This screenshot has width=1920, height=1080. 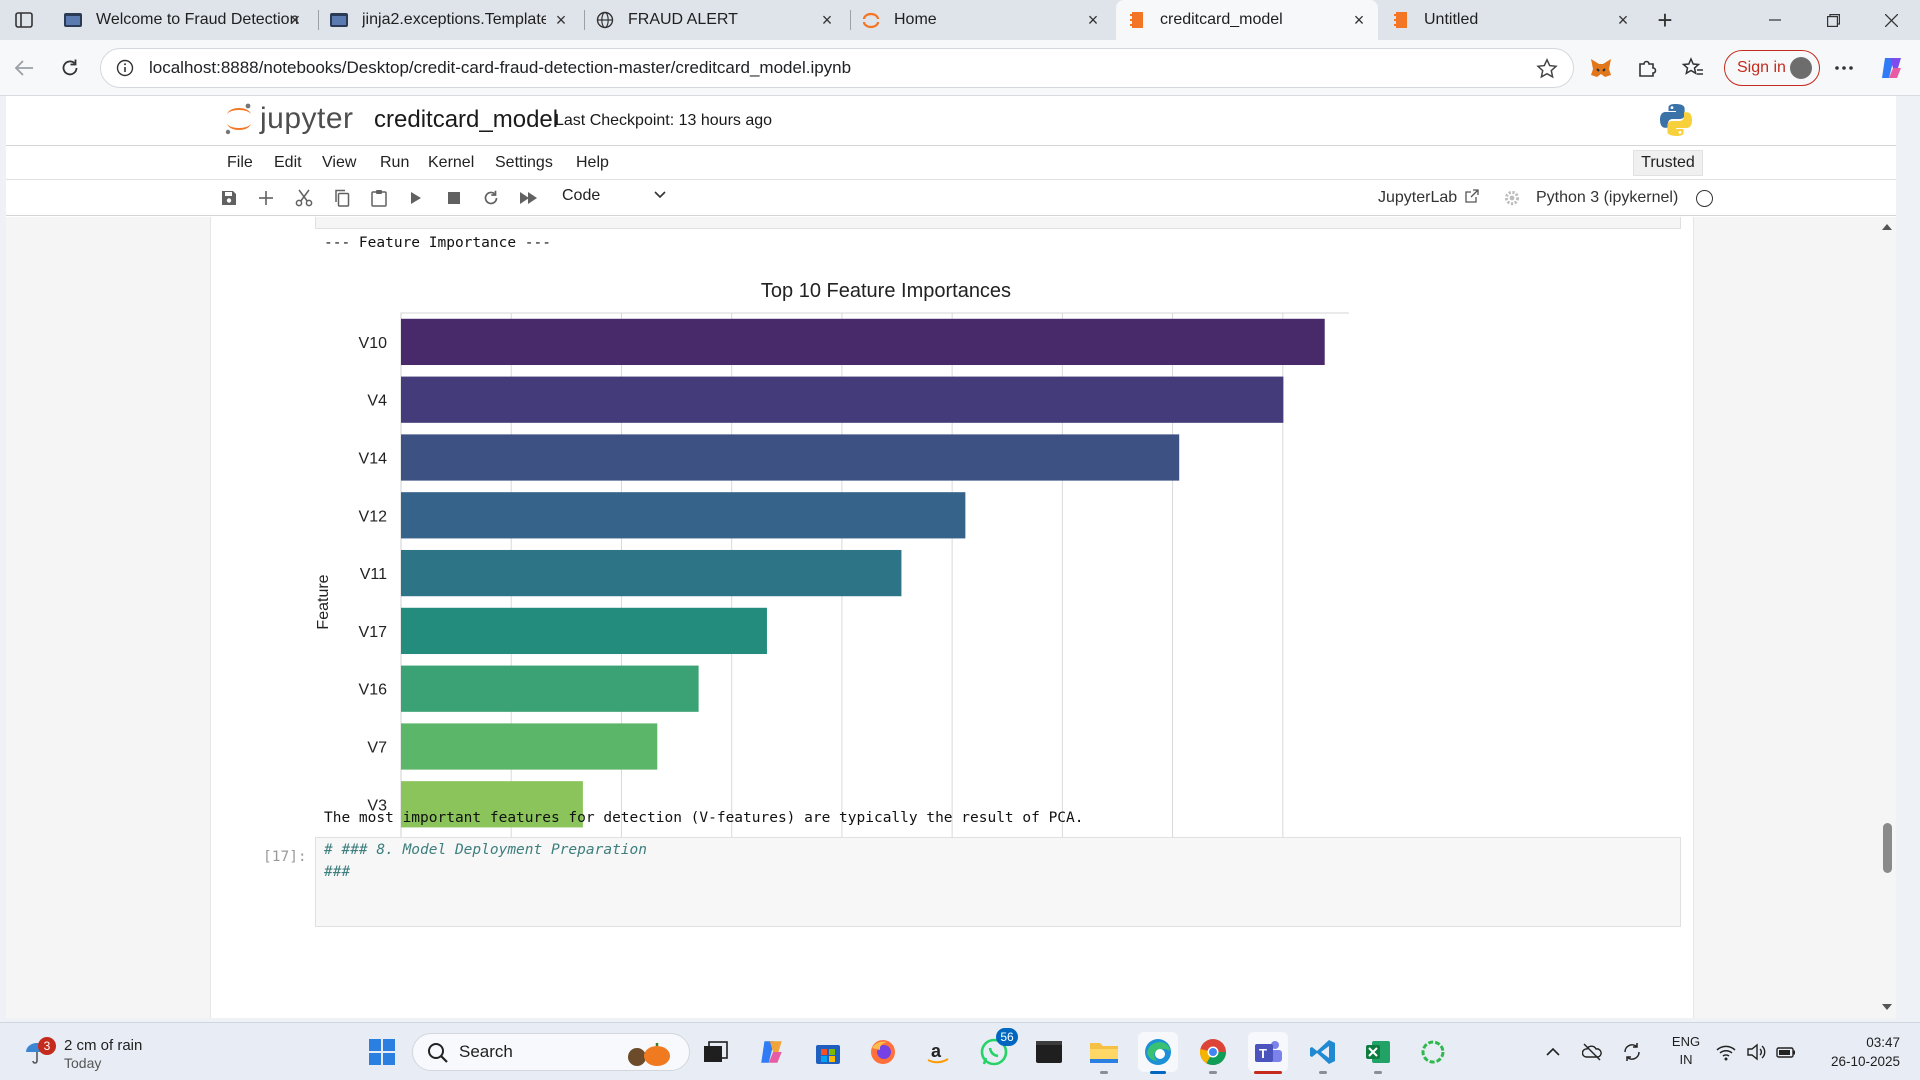 What do you see at coordinates (649, 1054) in the screenshot?
I see `pumpkin-icon` at bounding box center [649, 1054].